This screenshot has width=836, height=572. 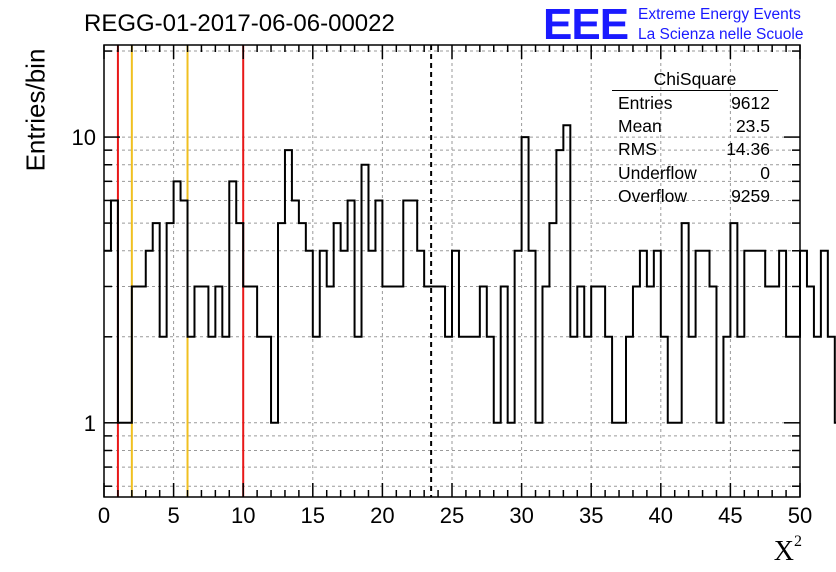 I want to click on x-tick-label: 5, so click(x=173, y=515).